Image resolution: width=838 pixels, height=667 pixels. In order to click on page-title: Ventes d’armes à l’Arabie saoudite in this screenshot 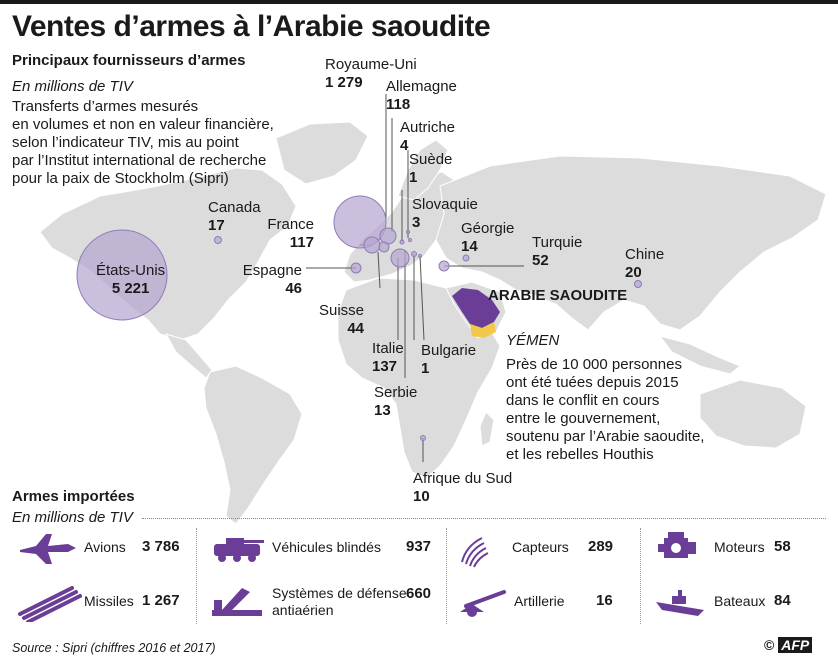, I will do `click(251, 26)`.